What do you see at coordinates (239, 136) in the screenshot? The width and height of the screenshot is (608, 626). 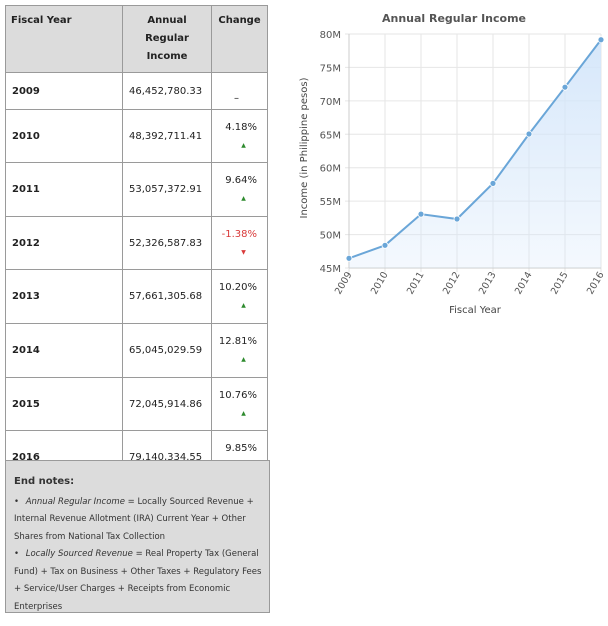 I see `cell-change: 4.18% ▲` at bounding box center [239, 136].